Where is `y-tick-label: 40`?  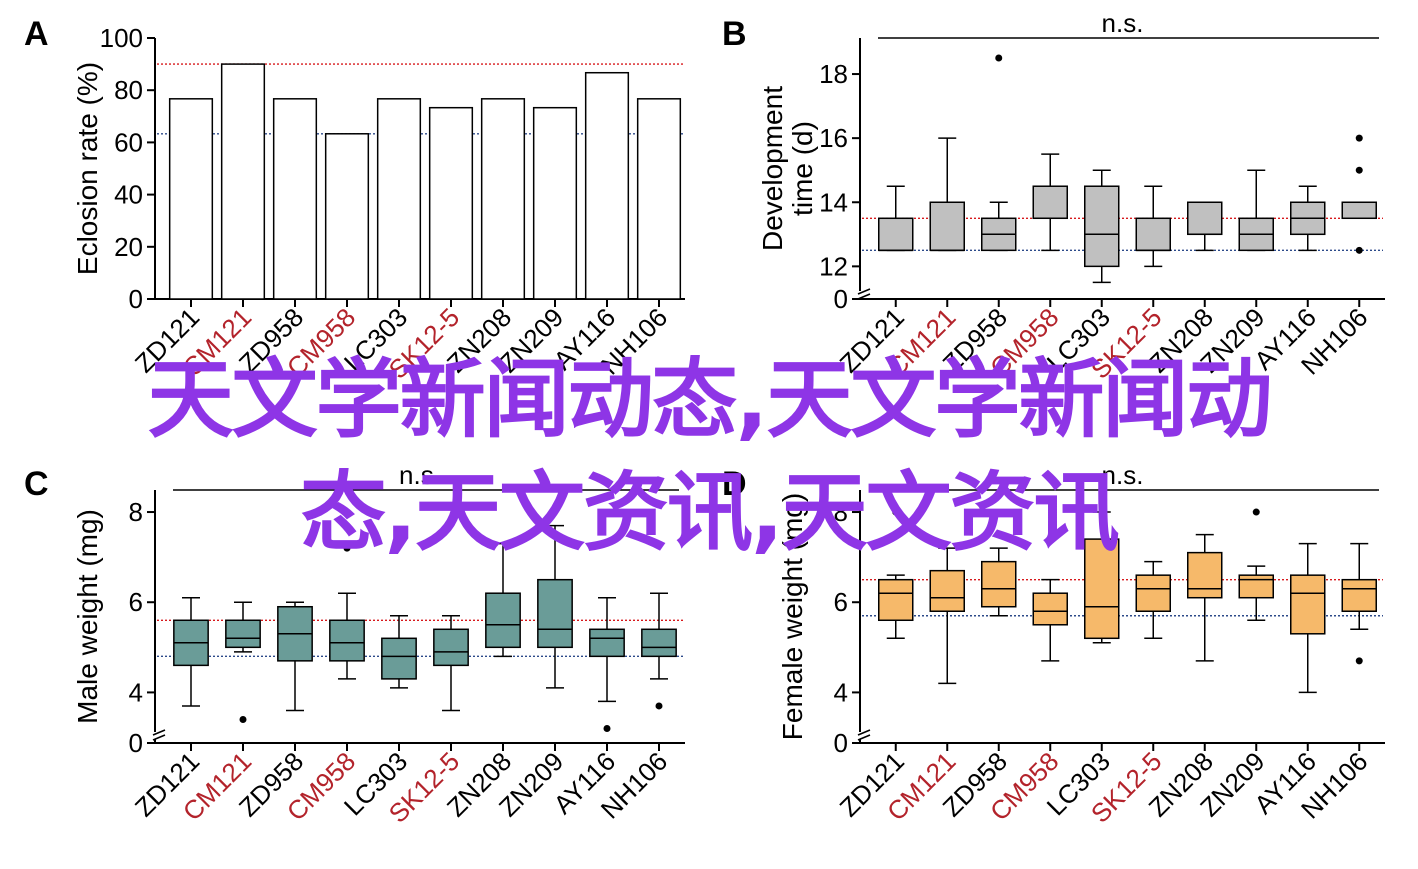
y-tick-label: 40 is located at coordinates (128, 195).